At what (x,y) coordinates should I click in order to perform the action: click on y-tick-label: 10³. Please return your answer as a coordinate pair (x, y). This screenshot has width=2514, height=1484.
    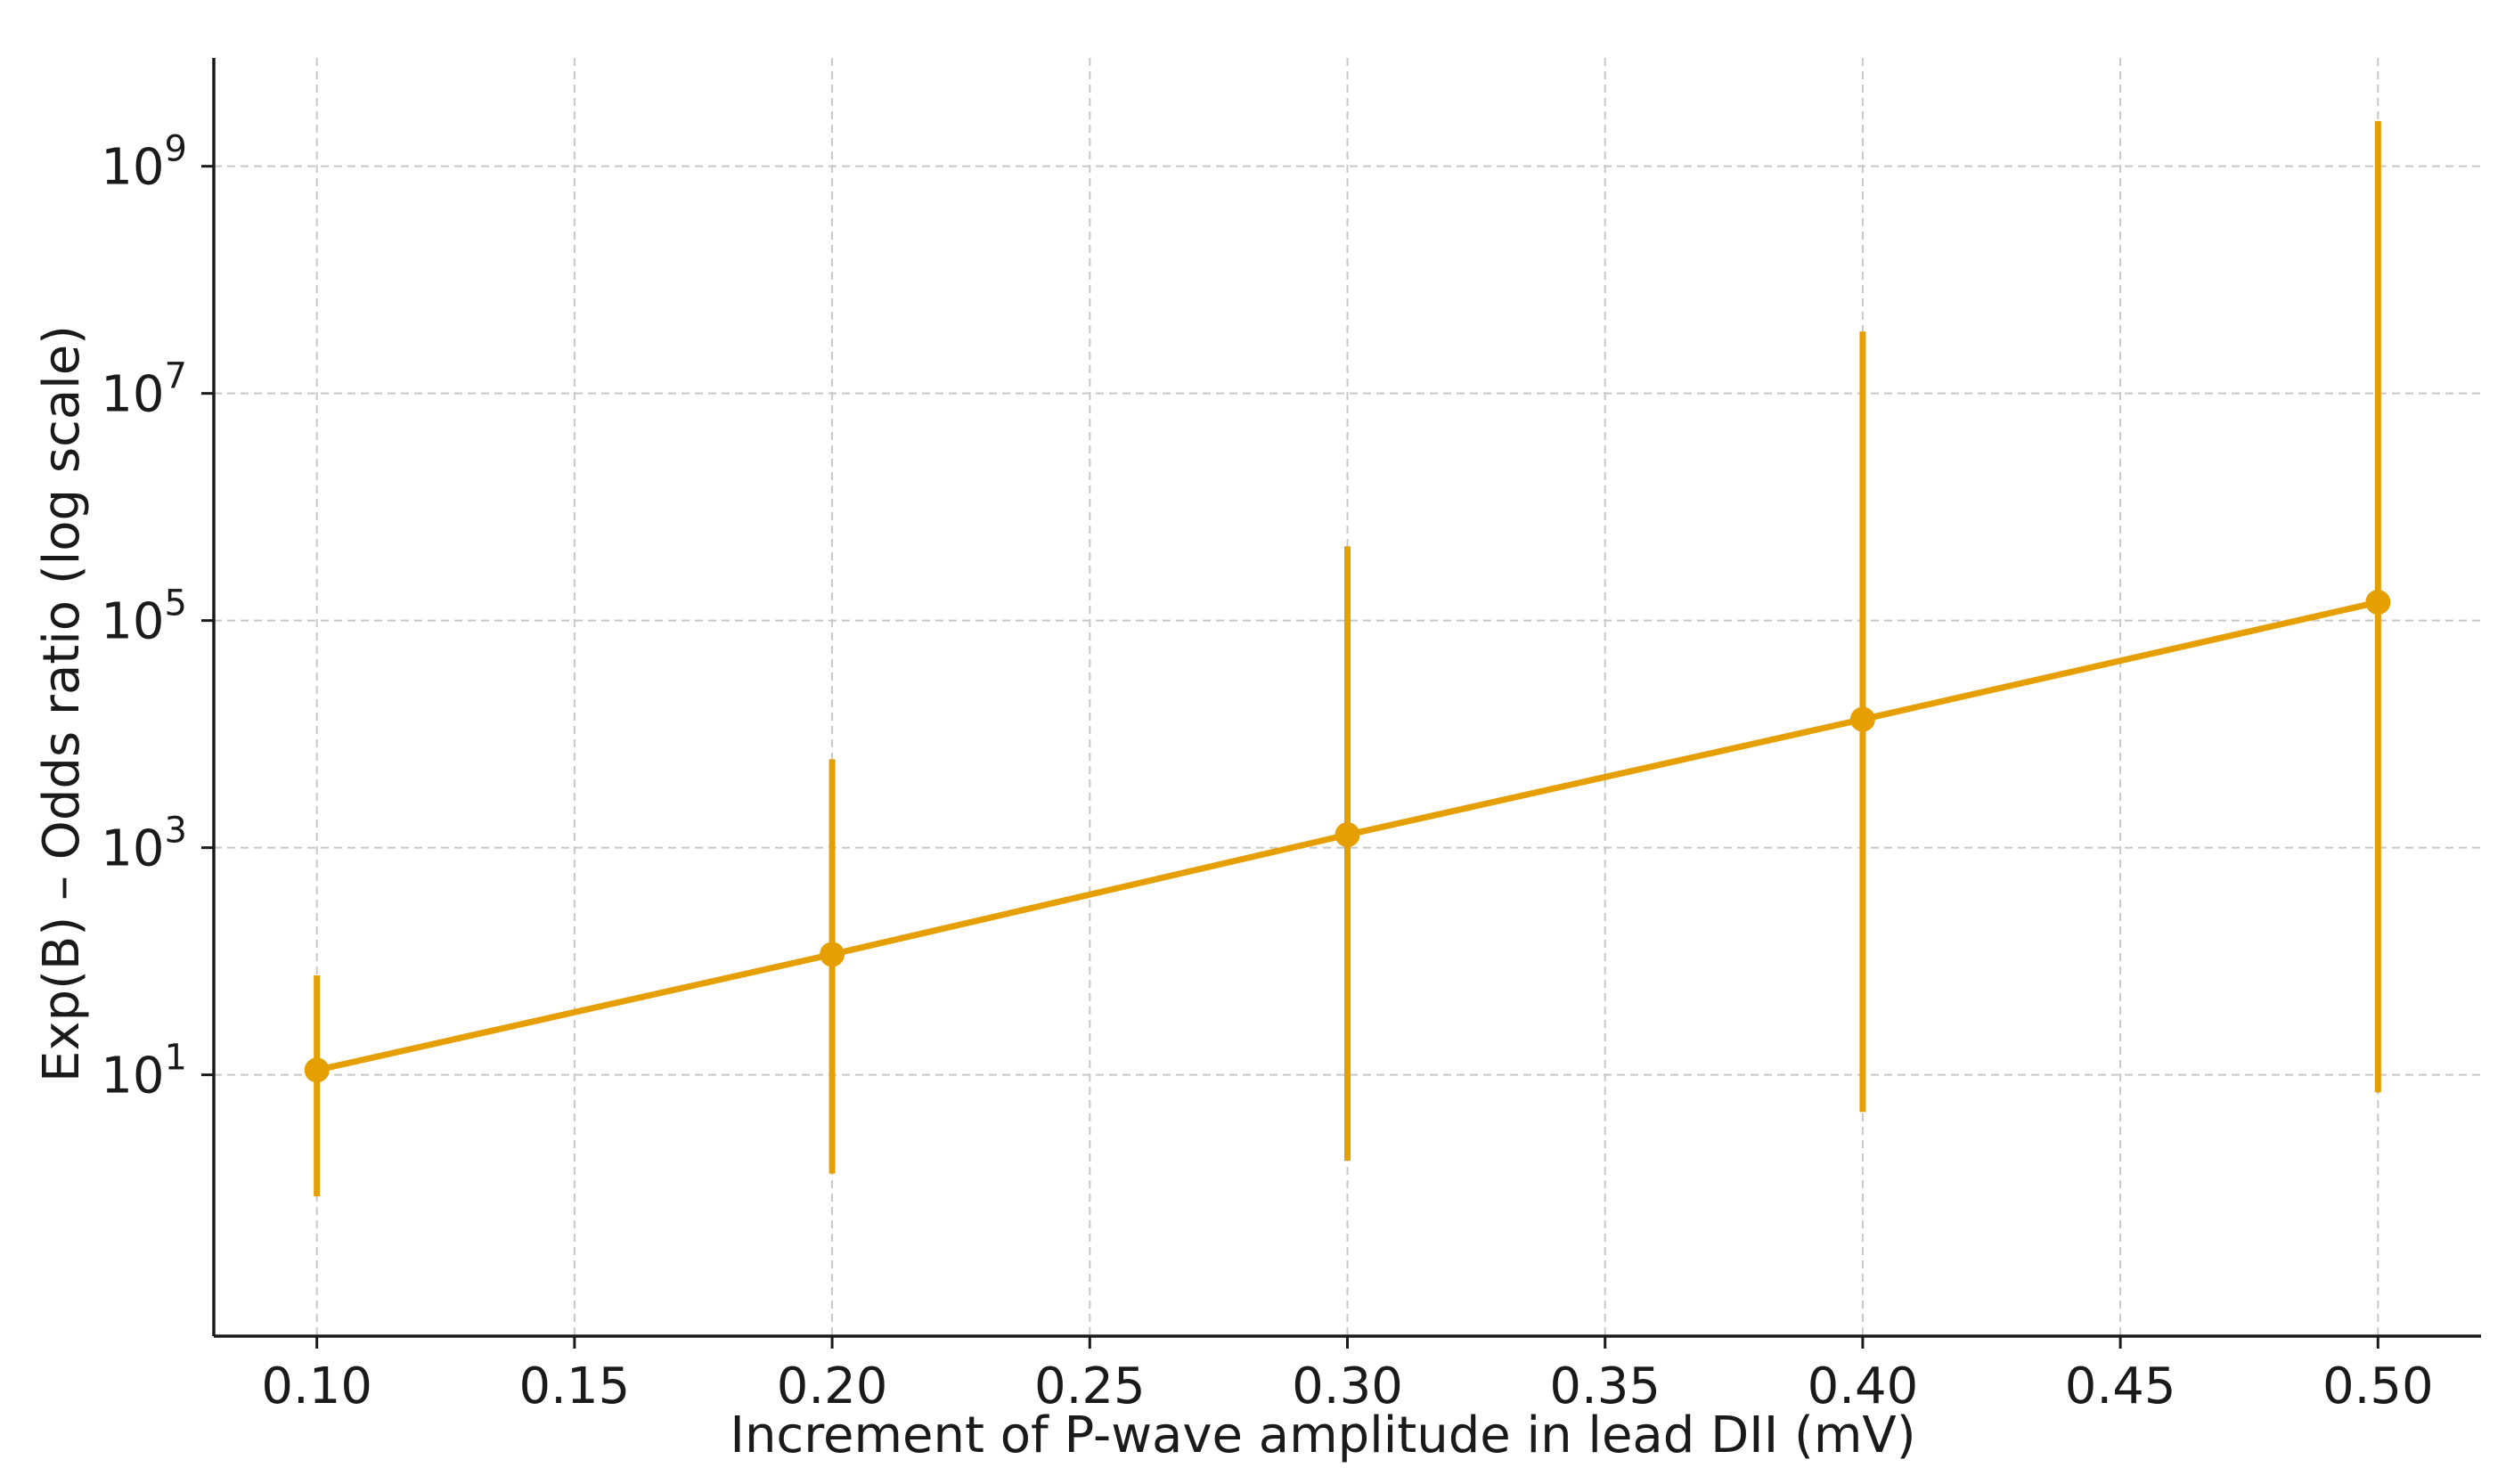
    Looking at the image, I should click on (144, 845).